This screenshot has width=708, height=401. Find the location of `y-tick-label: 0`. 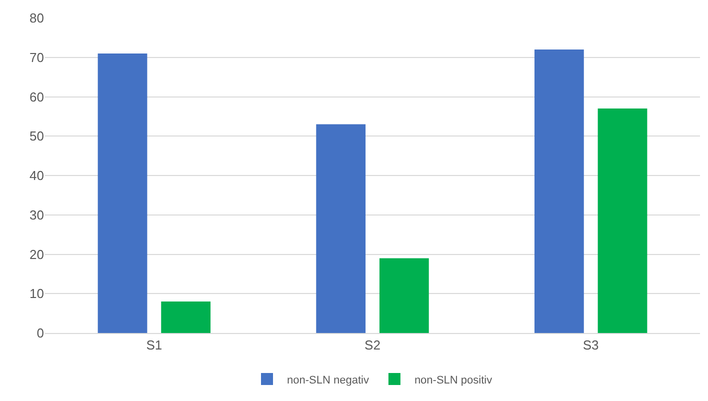

y-tick-label: 0 is located at coordinates (40, 333).